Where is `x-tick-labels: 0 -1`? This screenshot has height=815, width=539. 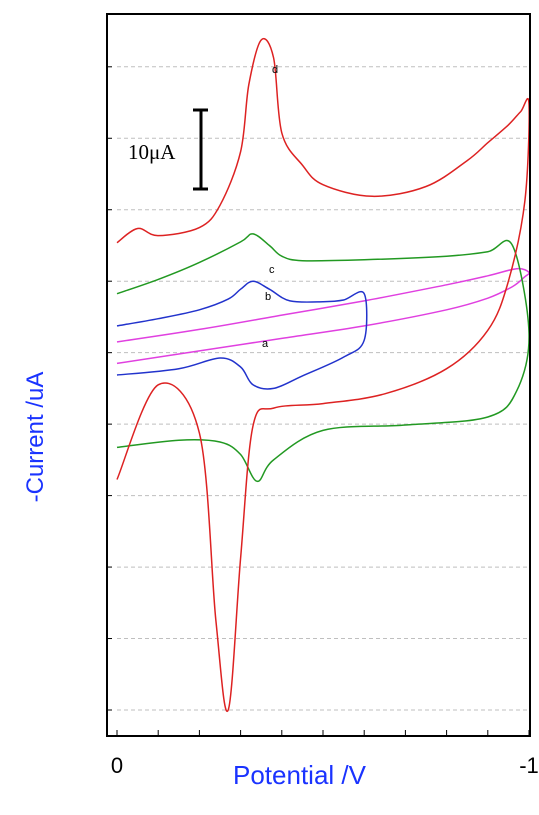 x-tick-labels: 0 -1 is located at coordinates (325, 765).